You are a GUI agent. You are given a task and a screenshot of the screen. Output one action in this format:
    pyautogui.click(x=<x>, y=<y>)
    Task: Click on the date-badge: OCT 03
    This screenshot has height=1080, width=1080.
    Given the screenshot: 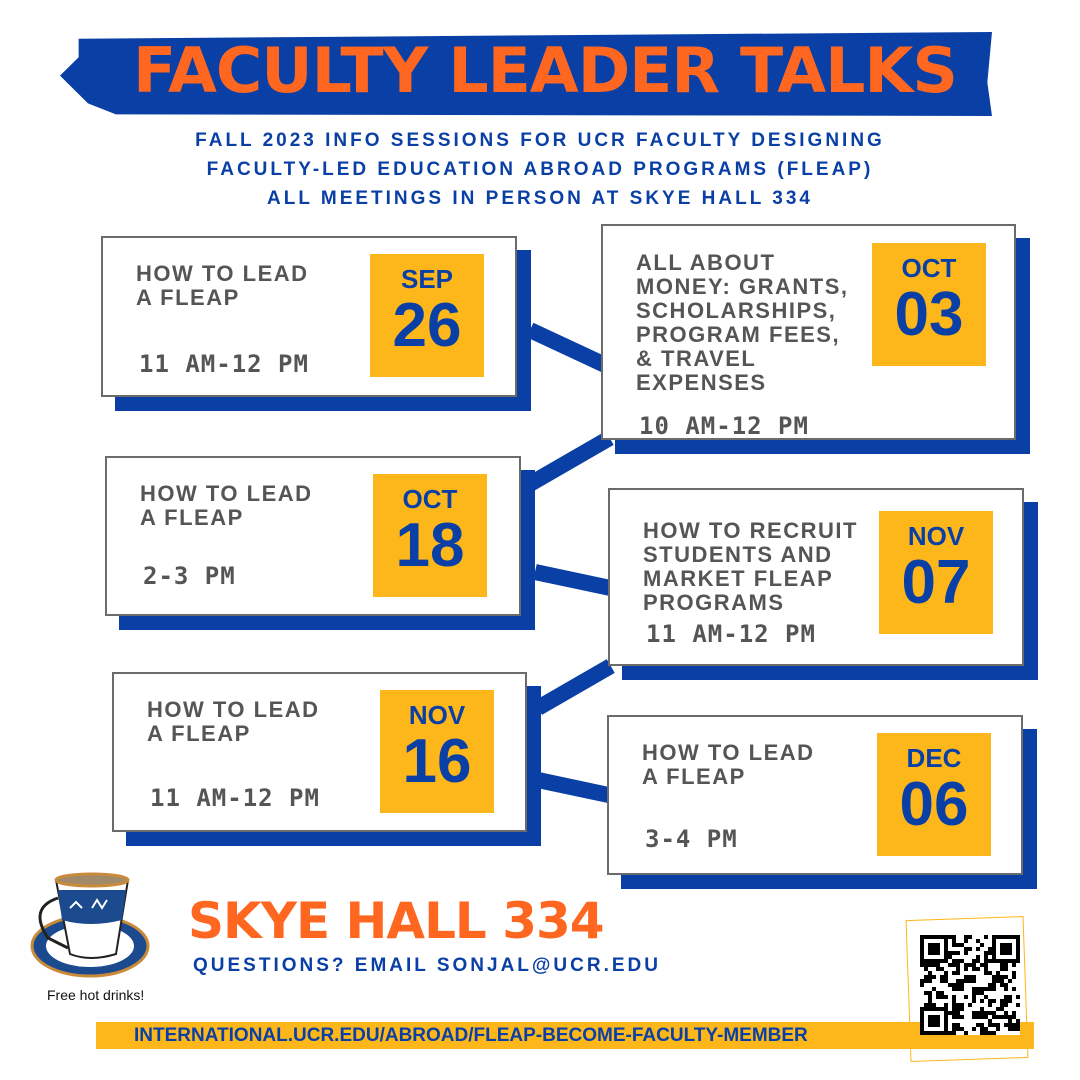 What is the action you would take?
    pyautogui.click(x=929, y=304)
    